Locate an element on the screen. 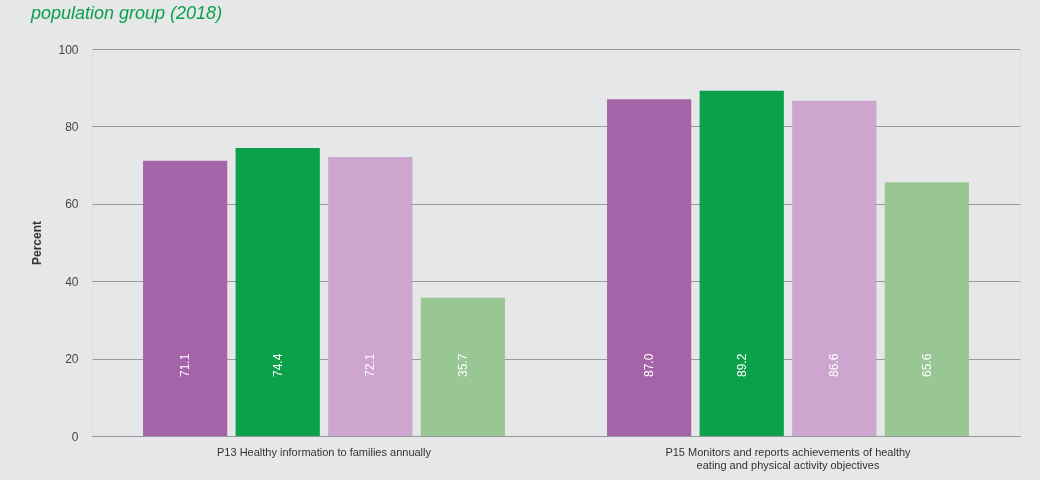 This screenshot has height=488, width=1048. data-label: 72.1 is located at coordinates (370, 365).